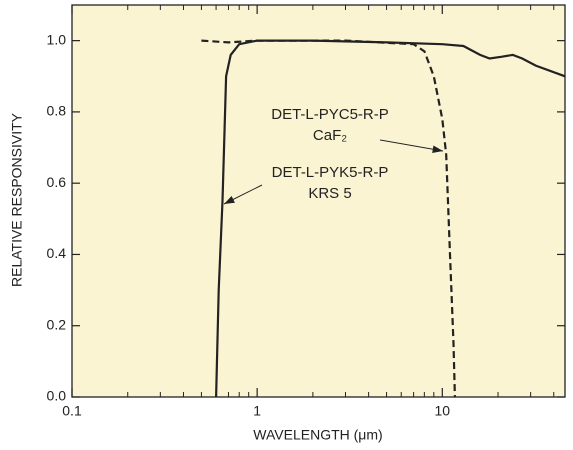 The image size is (573, 450). What do you see at coordinates (330, 135) in the screenshot?
I see `annotation: CaF₂` at bounding box center [330, 135].